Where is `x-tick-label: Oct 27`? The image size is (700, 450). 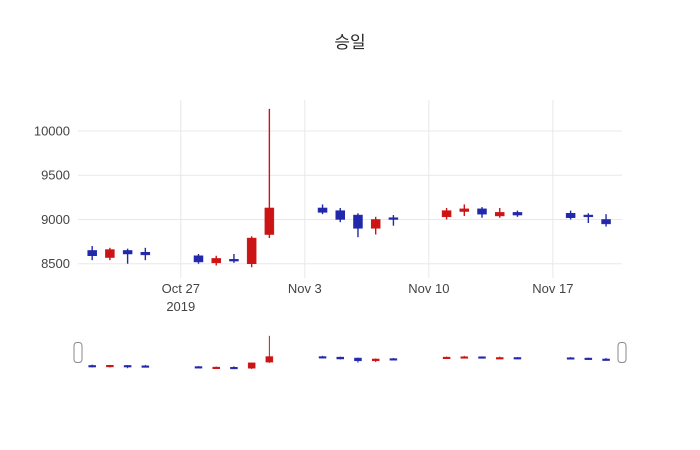
x-tick-label: Oct 27 is located at coordinates (181, 288).